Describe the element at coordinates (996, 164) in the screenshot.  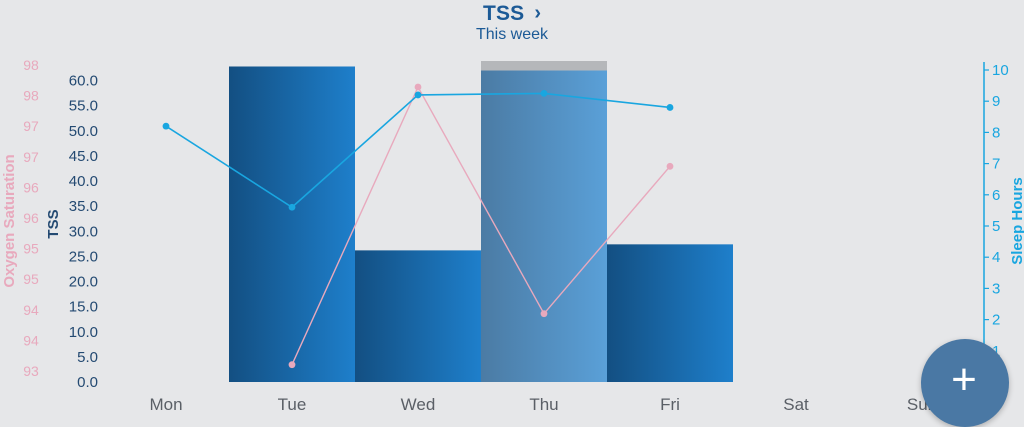
I see `sleep-tick-label: 7` at that location.